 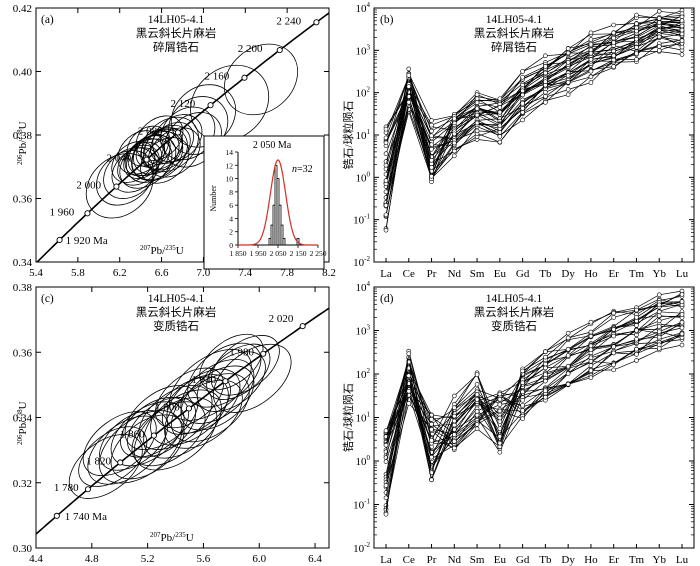 What do you see at coordinates (613, 560) in the screenshot?
I see `ree-element-label: Er` at bounding box center [613, 560].